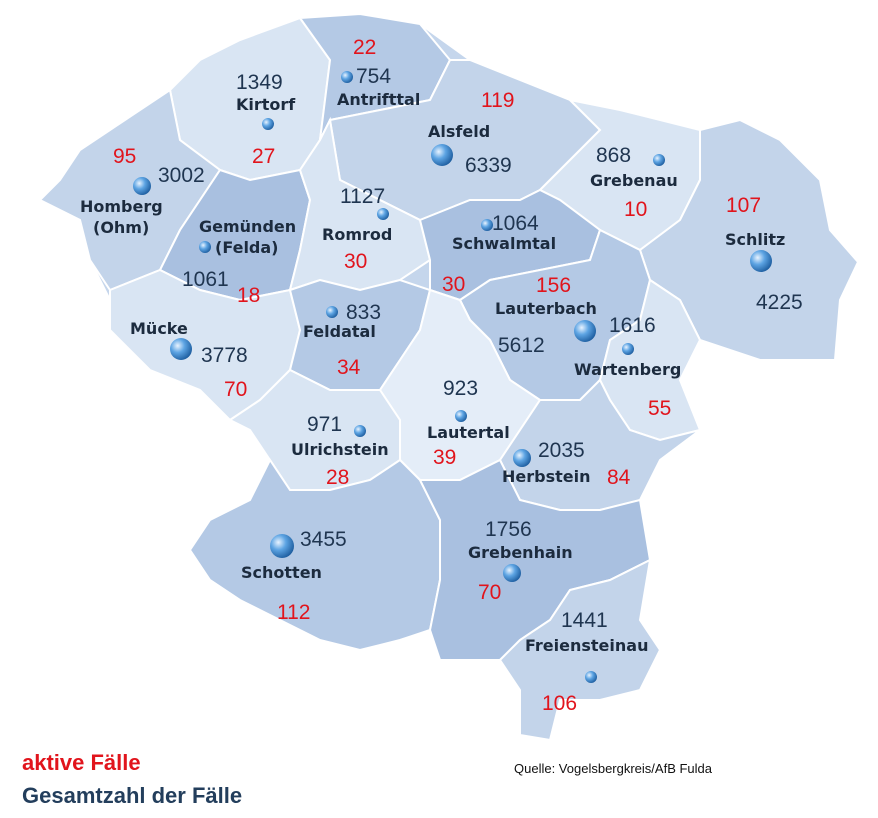 This screenshot has height=818, width=878. Describe the element at coordinates (591, 677) in the screenshot. I see `freiensteinau-marker` at that location.